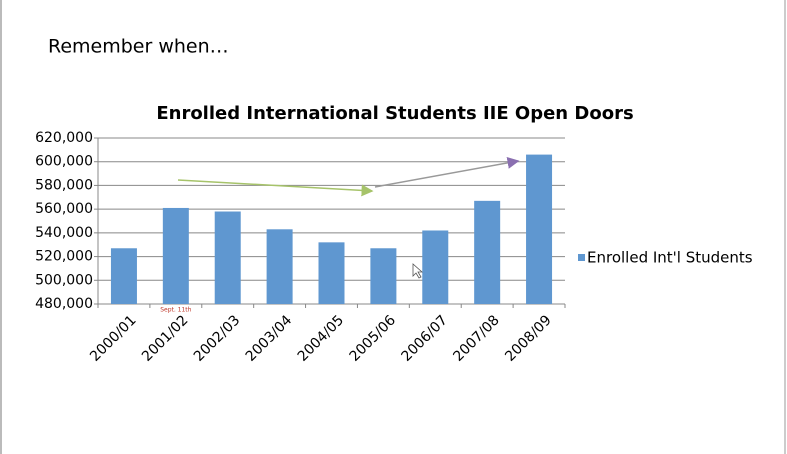 The width and height of the screenshot is (787, 454). Describe the element at coordinates (670, 258) in the screenshot. I see `legend-label: Enrolled Int'l Students` at that location.